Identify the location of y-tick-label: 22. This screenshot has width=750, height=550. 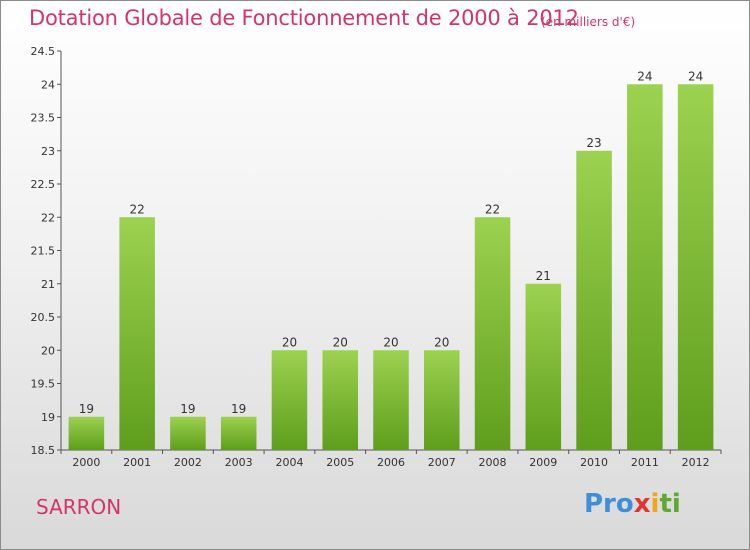
(48, 217).